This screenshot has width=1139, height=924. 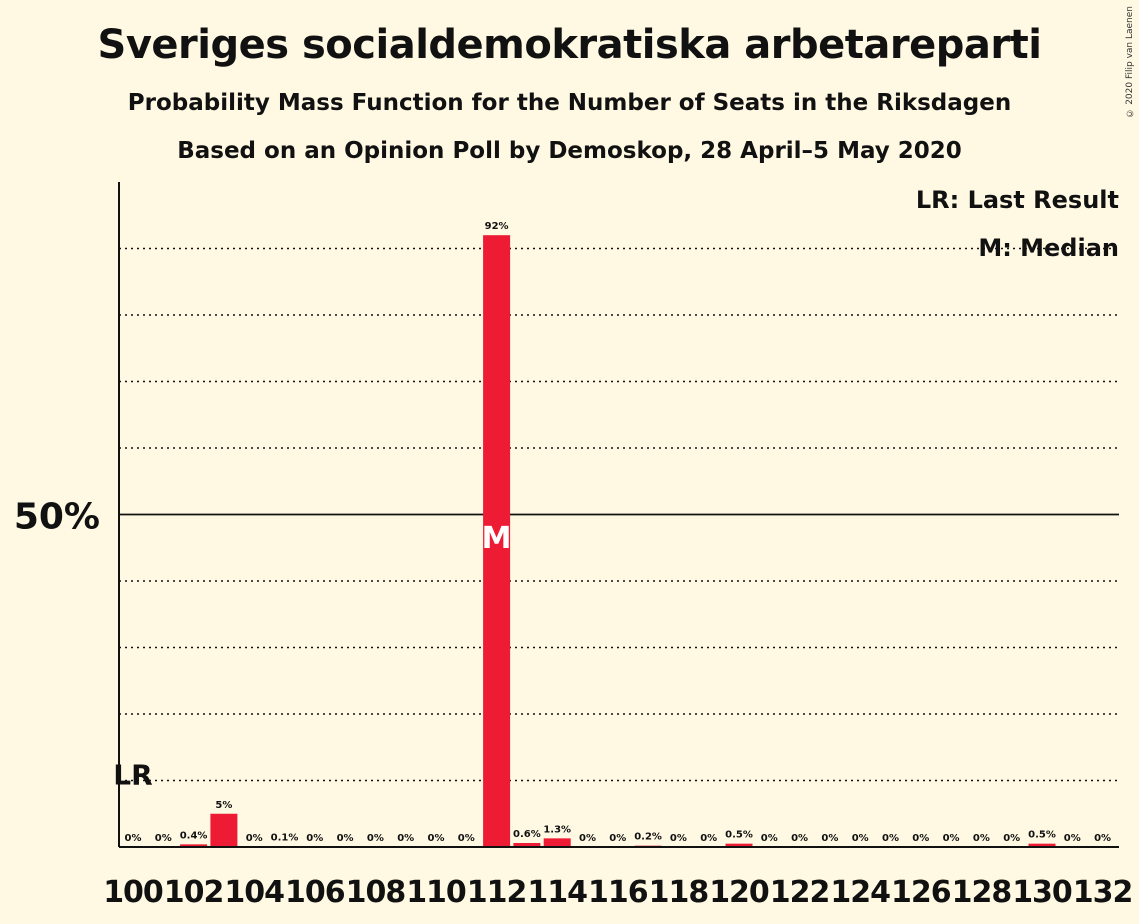 I want to click on legend-last-result: LR: Last Result, so click(x=1017, y=200).